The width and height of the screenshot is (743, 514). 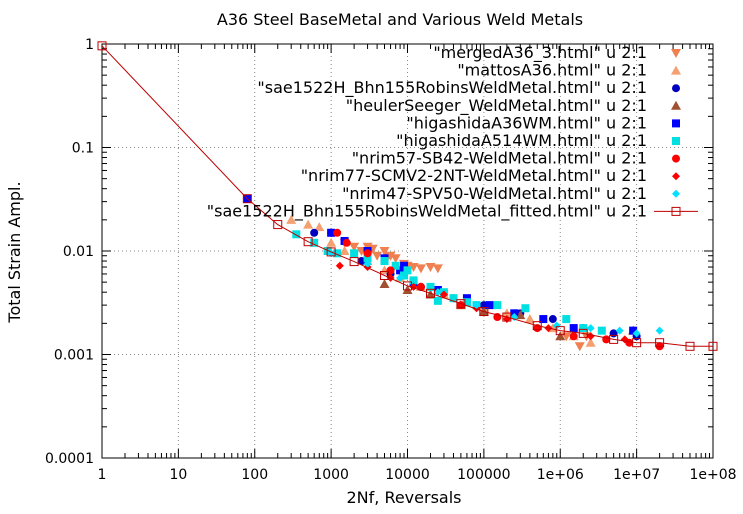 What do you see at coordinates (521, 140) in the screenshot?
I see `legend-label: "higashidaA514WM.html" u 2:1` at bounding box center [521, 140].